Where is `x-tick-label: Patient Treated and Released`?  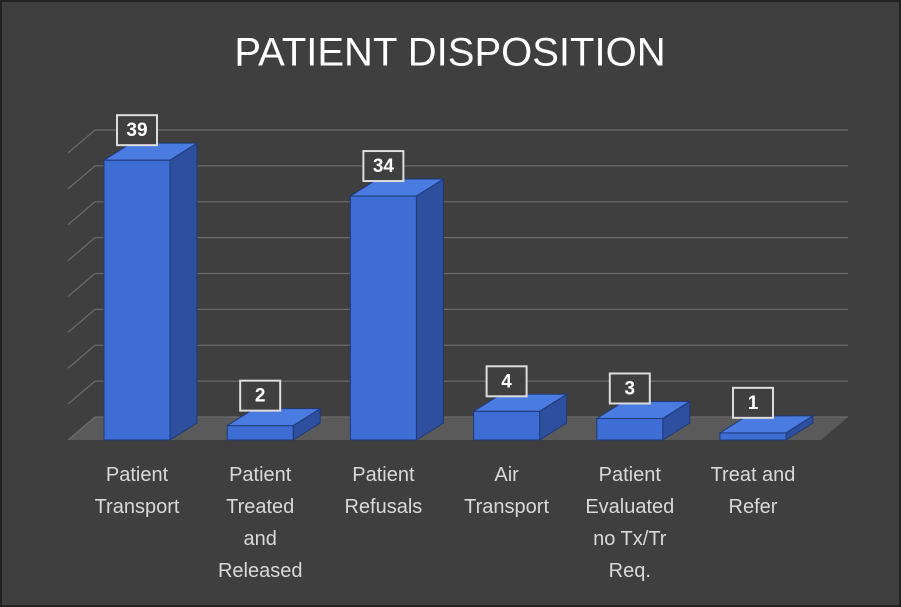
x-tick-label: Patient Treated and Released is located at coordinates (260, 523).